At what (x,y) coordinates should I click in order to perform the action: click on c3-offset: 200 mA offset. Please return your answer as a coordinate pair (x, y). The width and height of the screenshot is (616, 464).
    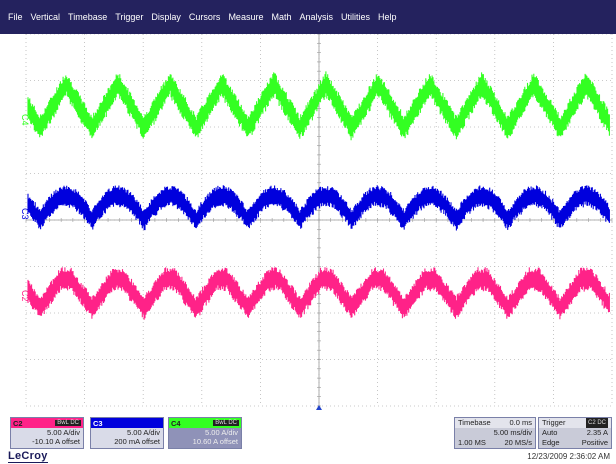
    Looking at the image, I should click on (137, 441).